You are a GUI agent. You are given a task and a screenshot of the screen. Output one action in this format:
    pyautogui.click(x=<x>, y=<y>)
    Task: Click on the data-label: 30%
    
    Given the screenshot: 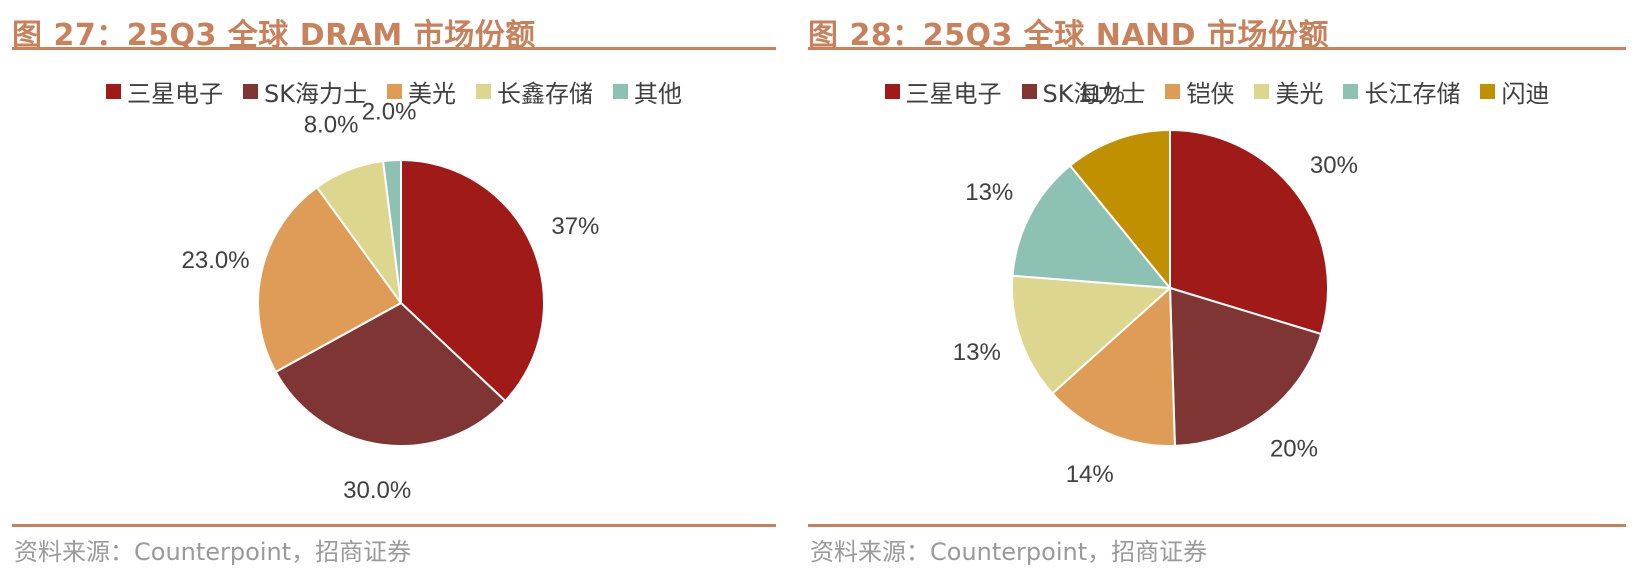 What is the action you would take?
    pyautogui.click(x=1334, y=165)
    